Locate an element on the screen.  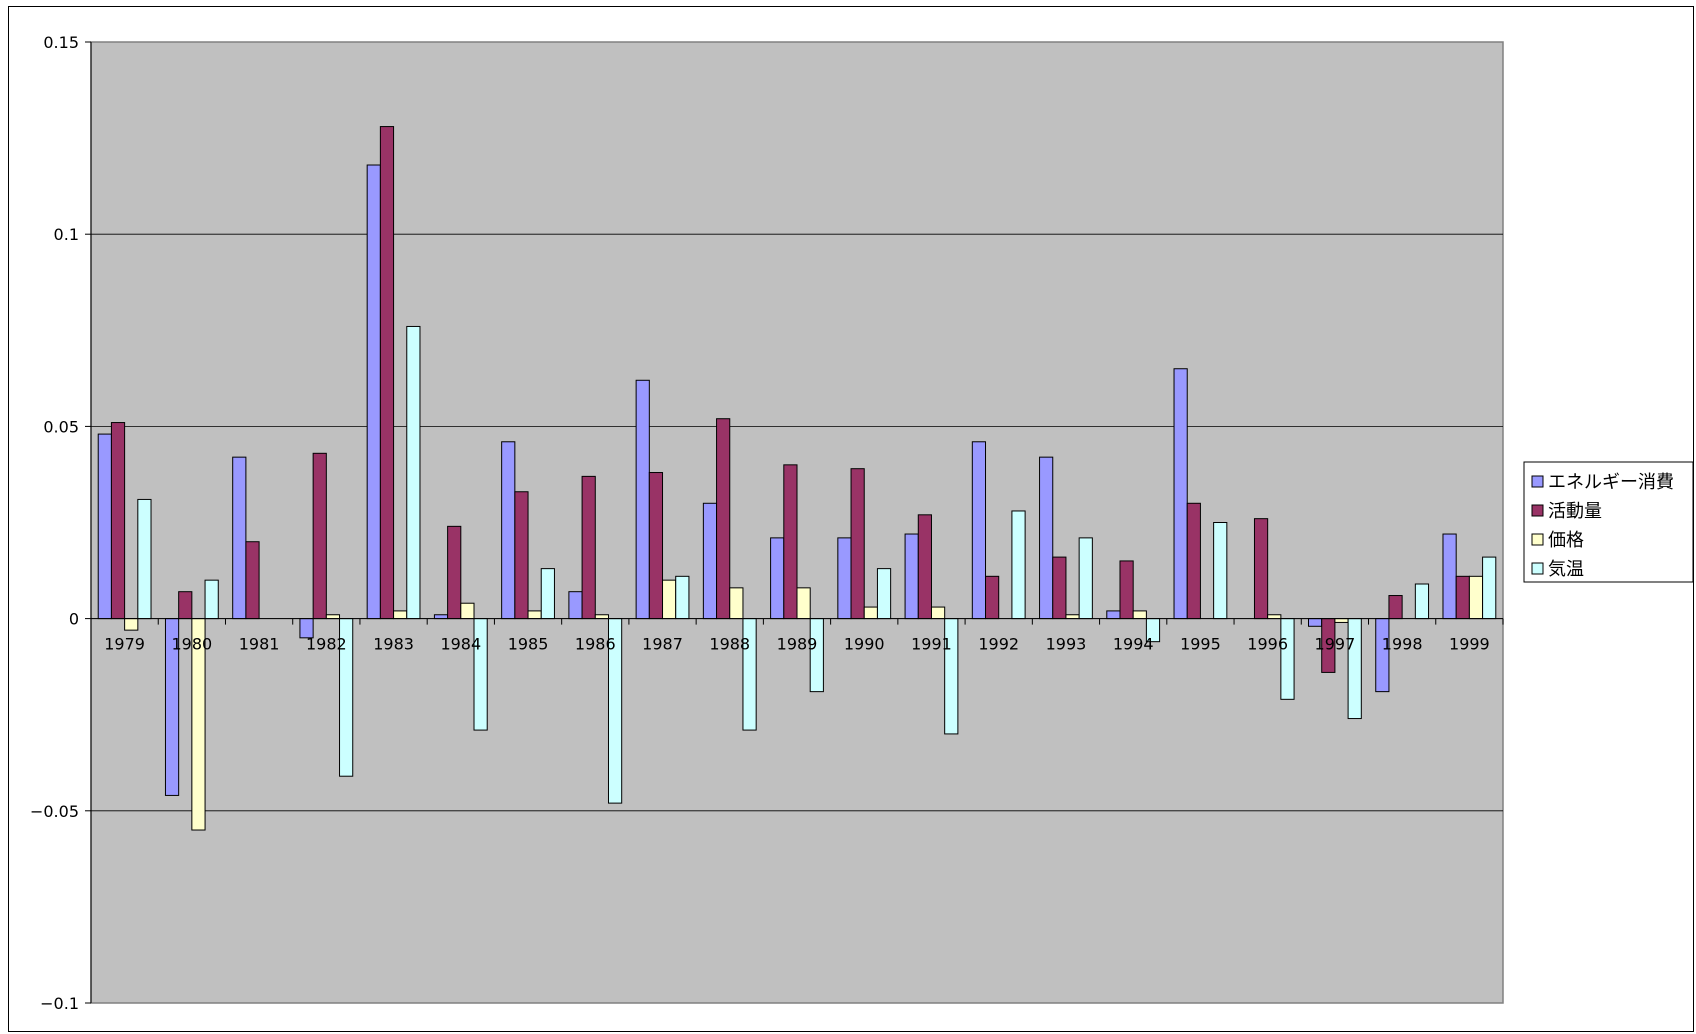
x-tick-label: 1992 is located at coordinates (998, 644).